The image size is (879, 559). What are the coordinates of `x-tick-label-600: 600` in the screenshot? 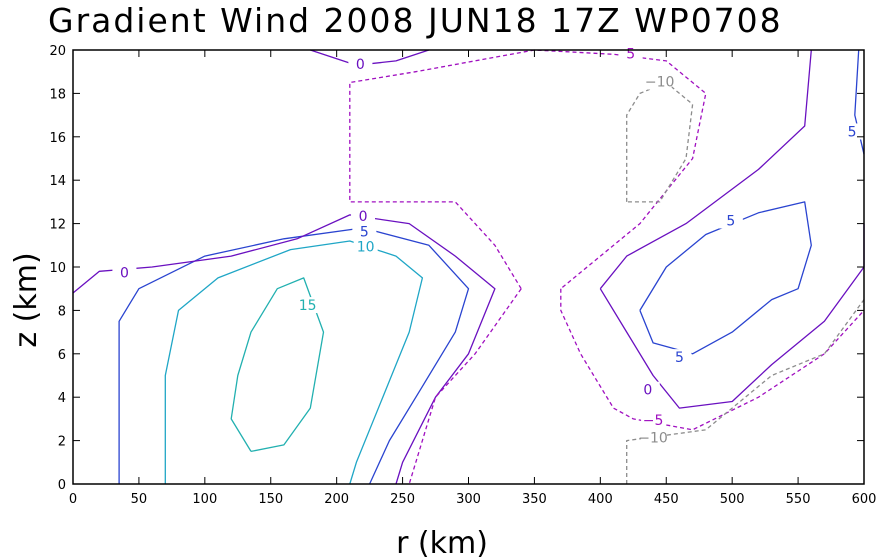 It's located at (864, 499).